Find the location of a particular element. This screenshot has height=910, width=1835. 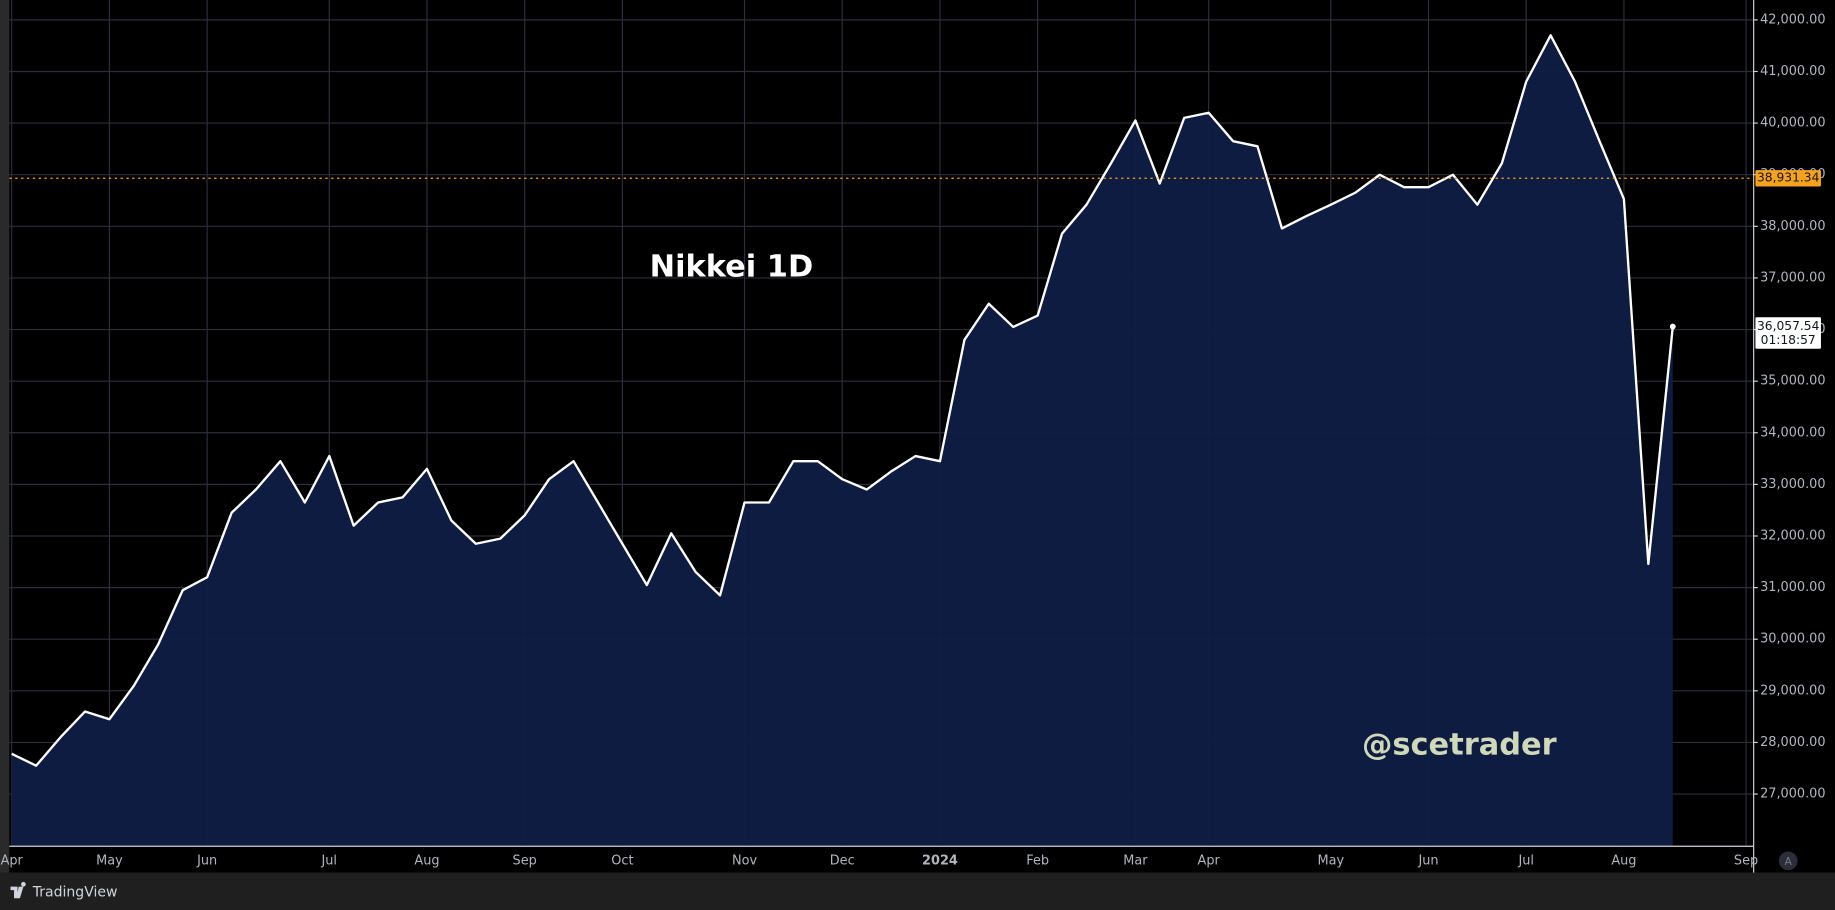

x-tick-label: 2024 is located at coordinates (940, 860).